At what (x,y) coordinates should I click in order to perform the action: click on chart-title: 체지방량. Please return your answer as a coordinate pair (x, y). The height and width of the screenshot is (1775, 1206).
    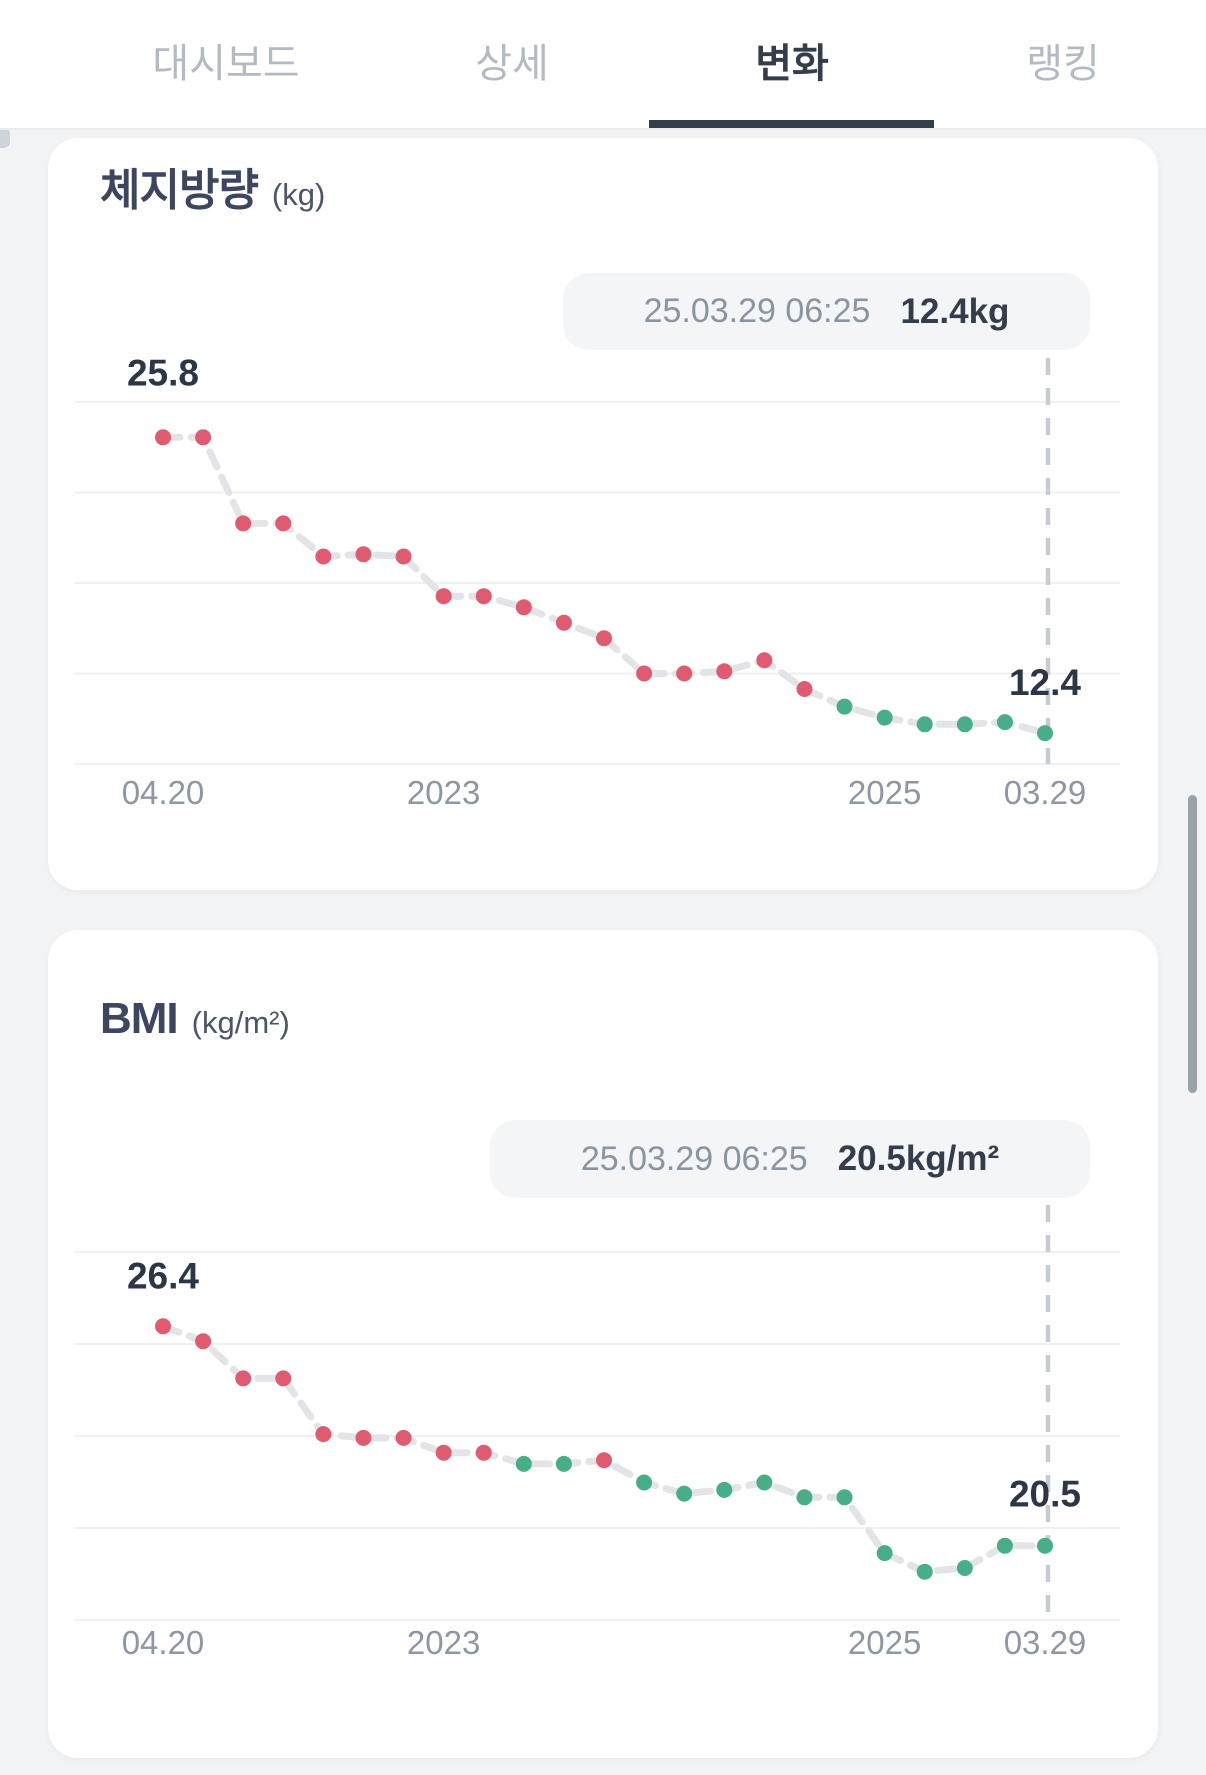
    Looking at the image, I should click on (179, 190).